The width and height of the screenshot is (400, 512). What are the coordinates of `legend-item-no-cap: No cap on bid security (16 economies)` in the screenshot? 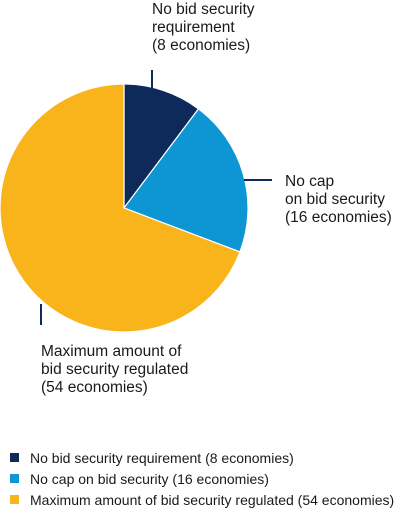 It's located at (202, 478).